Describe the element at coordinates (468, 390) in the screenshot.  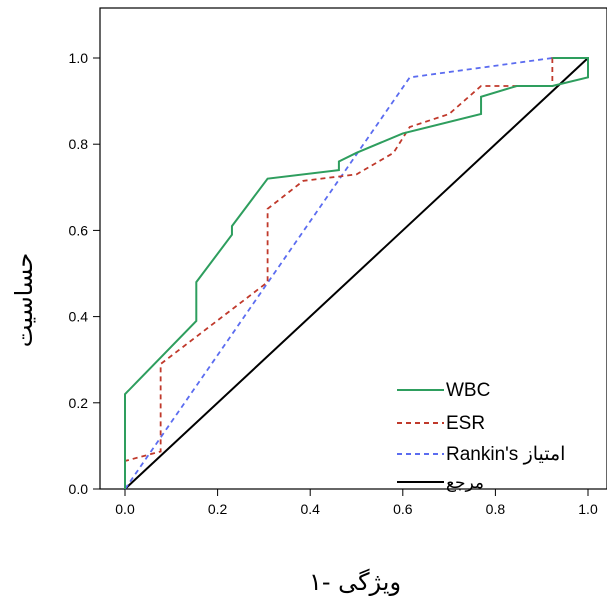
I see `legend-label-0: WBC` at that location.